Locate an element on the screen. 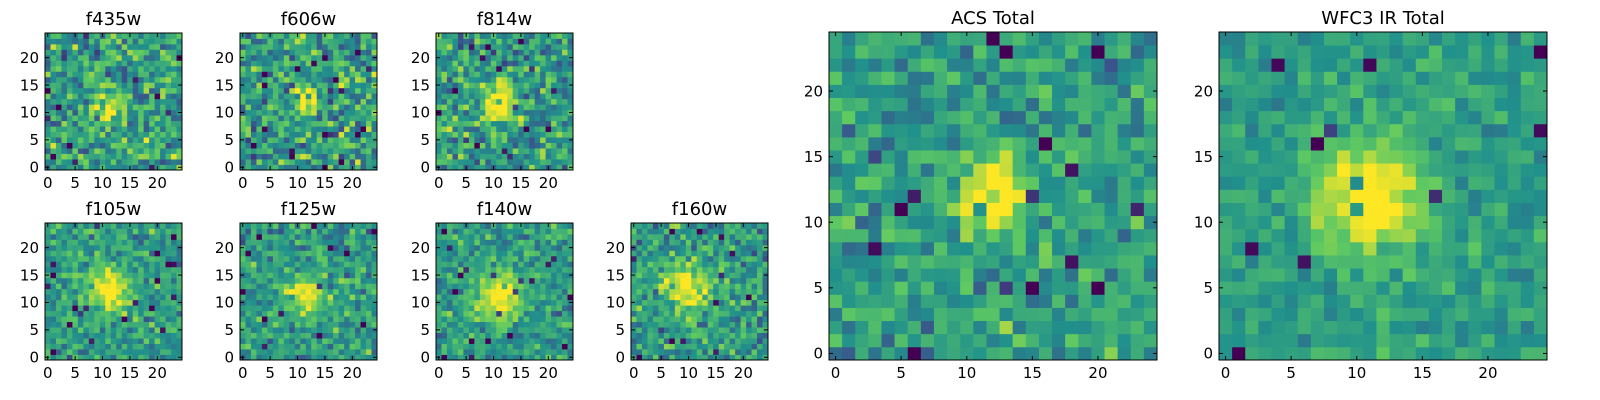 The width and height of the screenshot is (1600, 400). x-tick-label: 15 is located at coordinates (520, 373).